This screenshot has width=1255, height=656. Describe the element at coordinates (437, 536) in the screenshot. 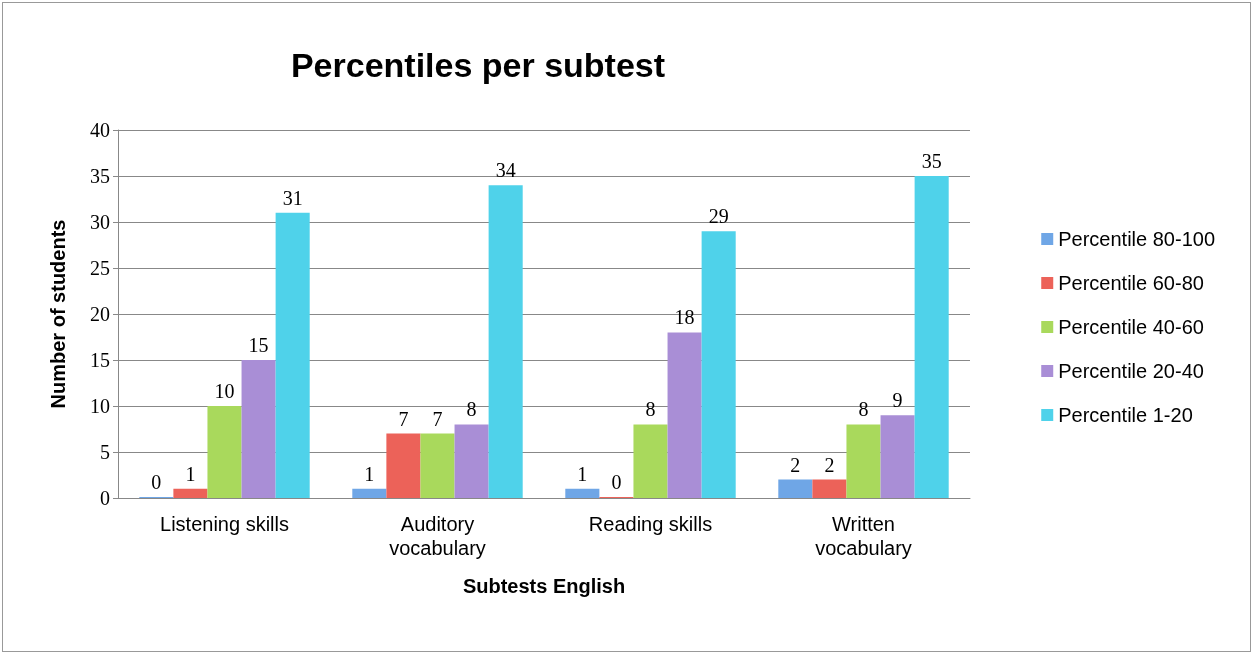

I see `x-tick-label: Auditory vocabulary` at that location.